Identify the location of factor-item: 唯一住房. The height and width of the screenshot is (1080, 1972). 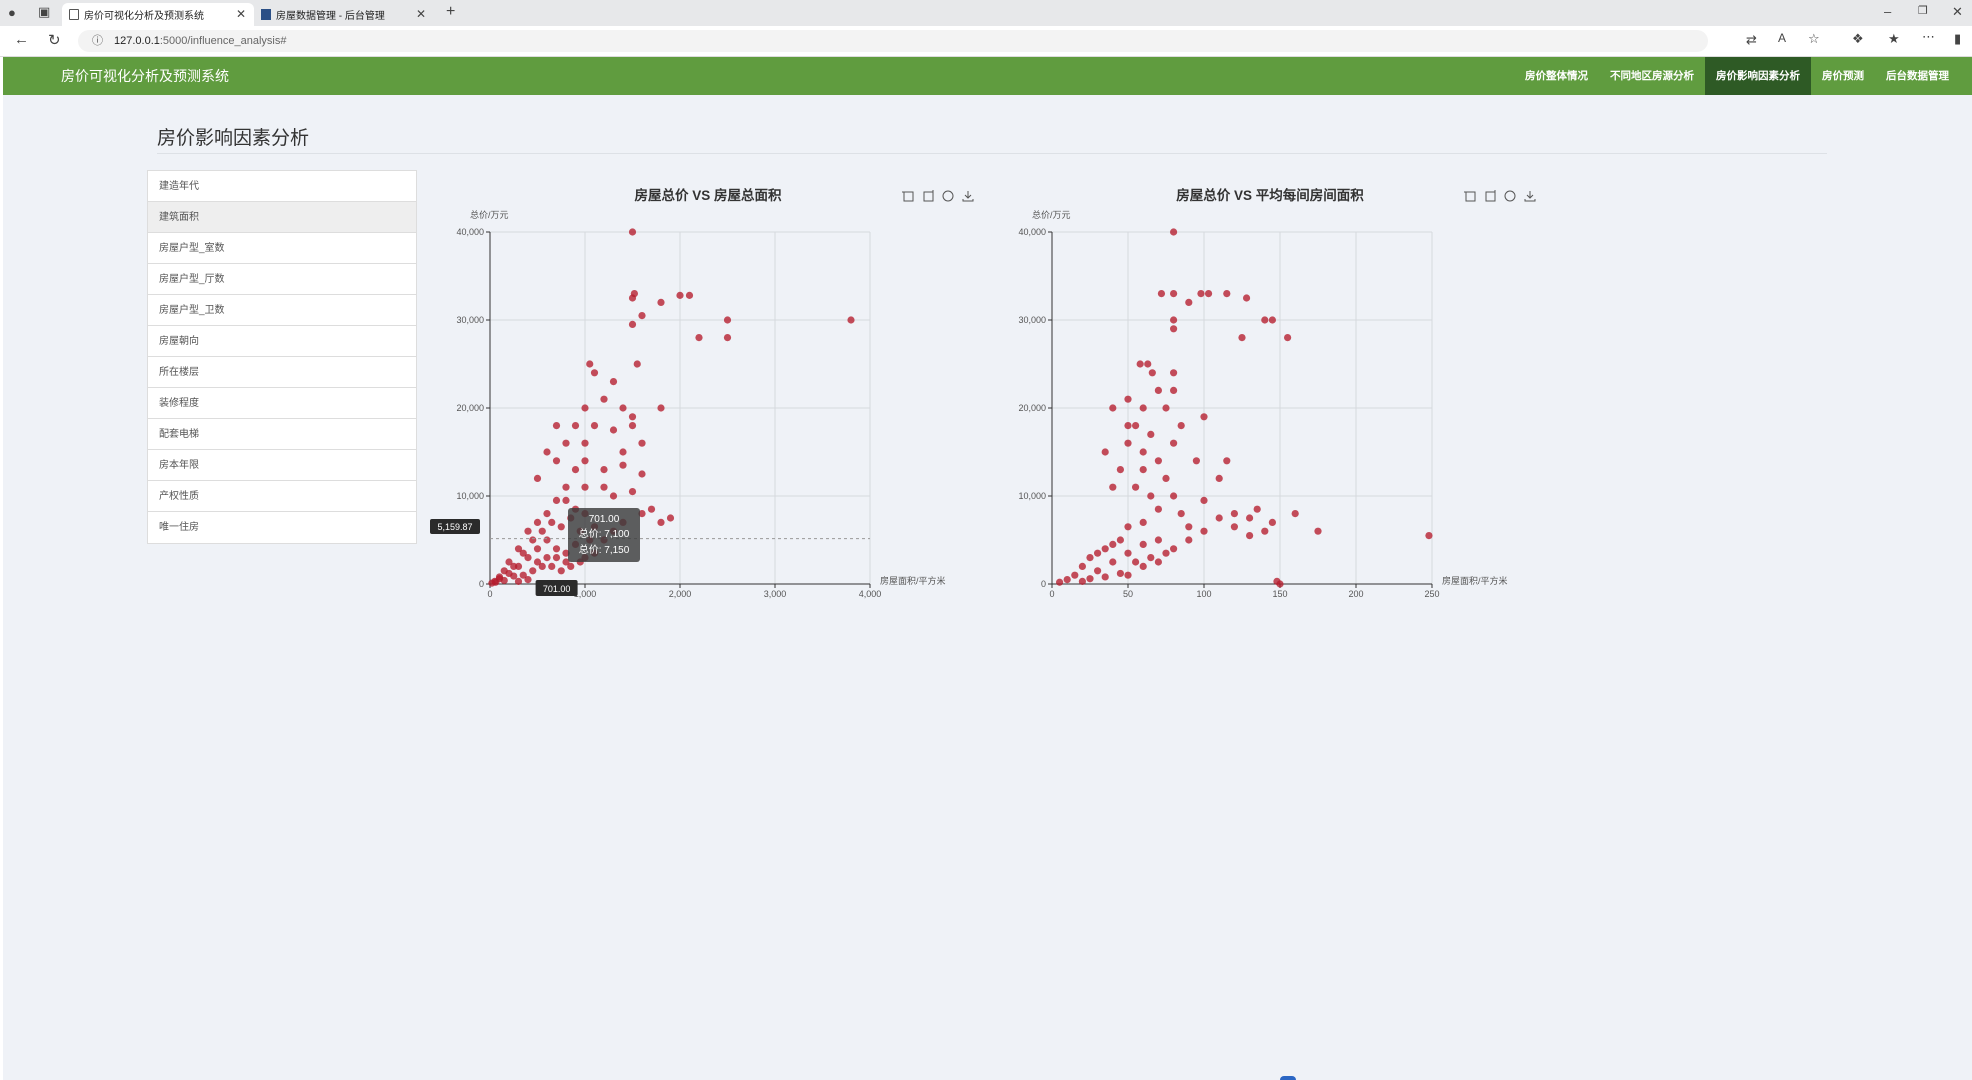
(179, 527).